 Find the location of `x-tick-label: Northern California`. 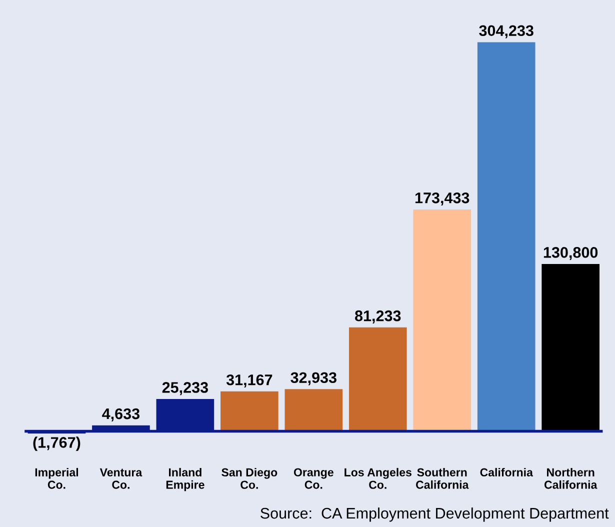

x-tick-label: Northern California is located at coordinates (571, 478).